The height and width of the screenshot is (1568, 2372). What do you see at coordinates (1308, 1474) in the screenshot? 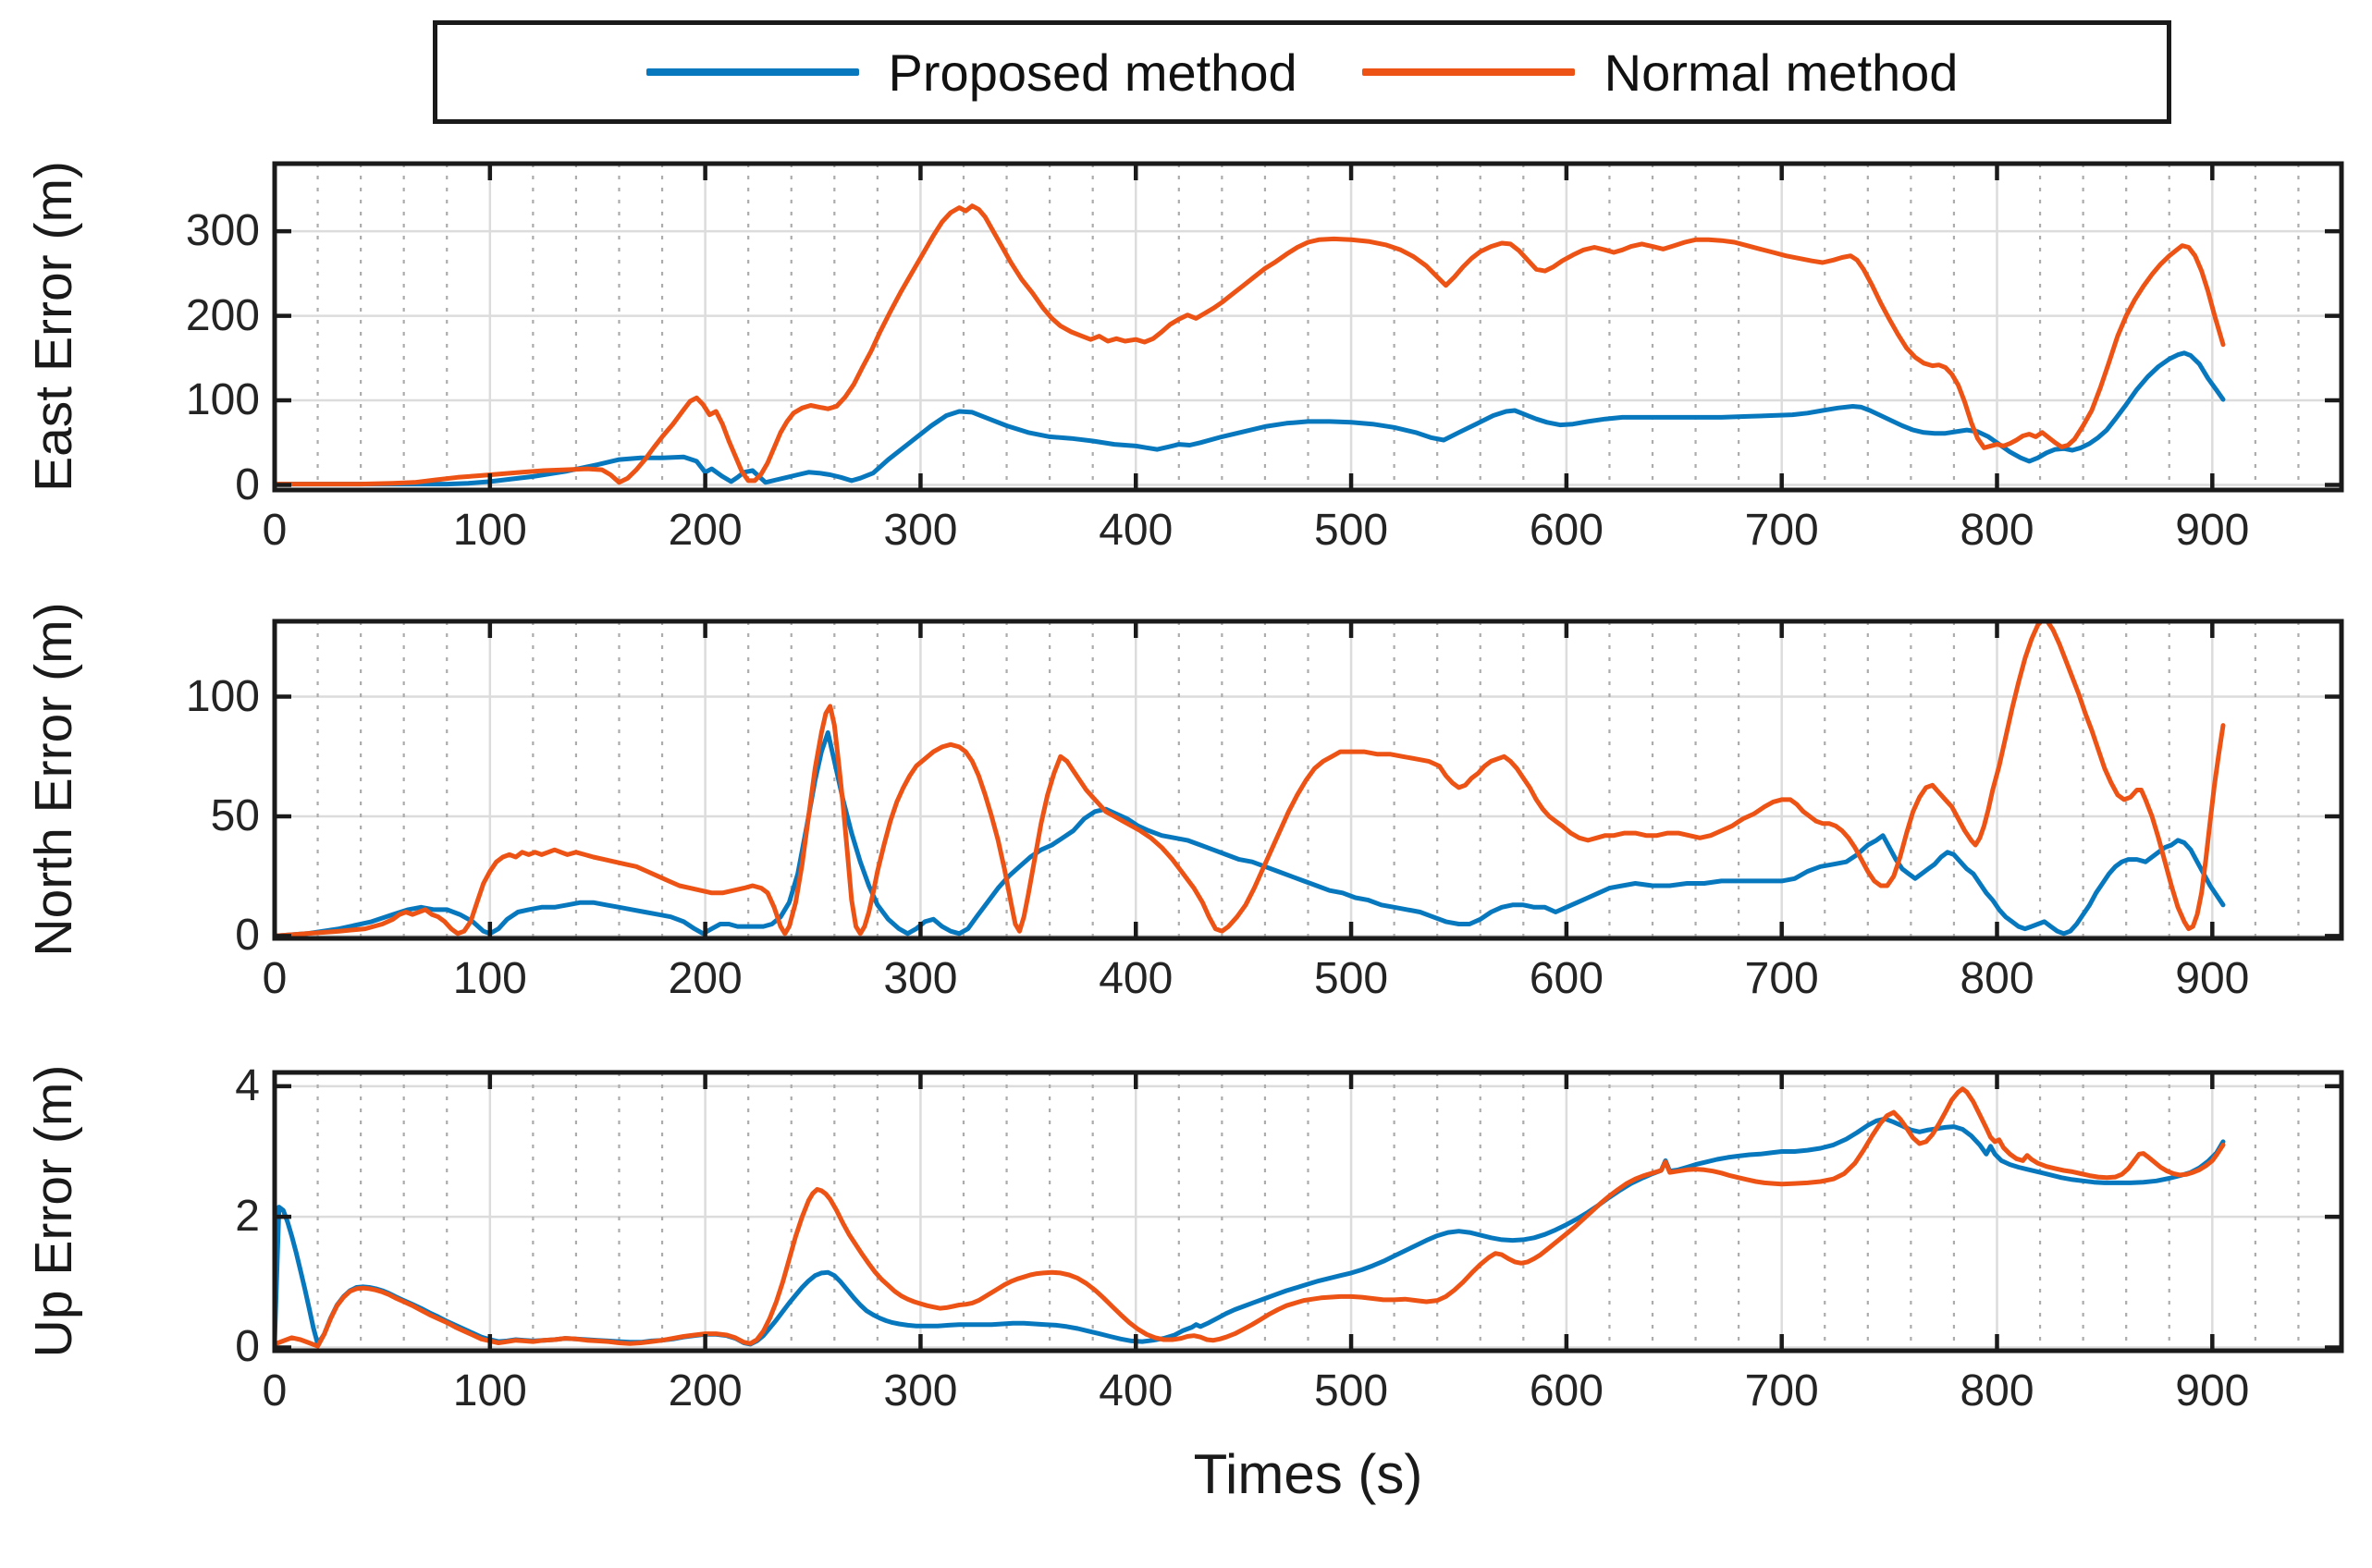
I see `xlabel-times: Times (s)` at bounding box center [1308, 1474].